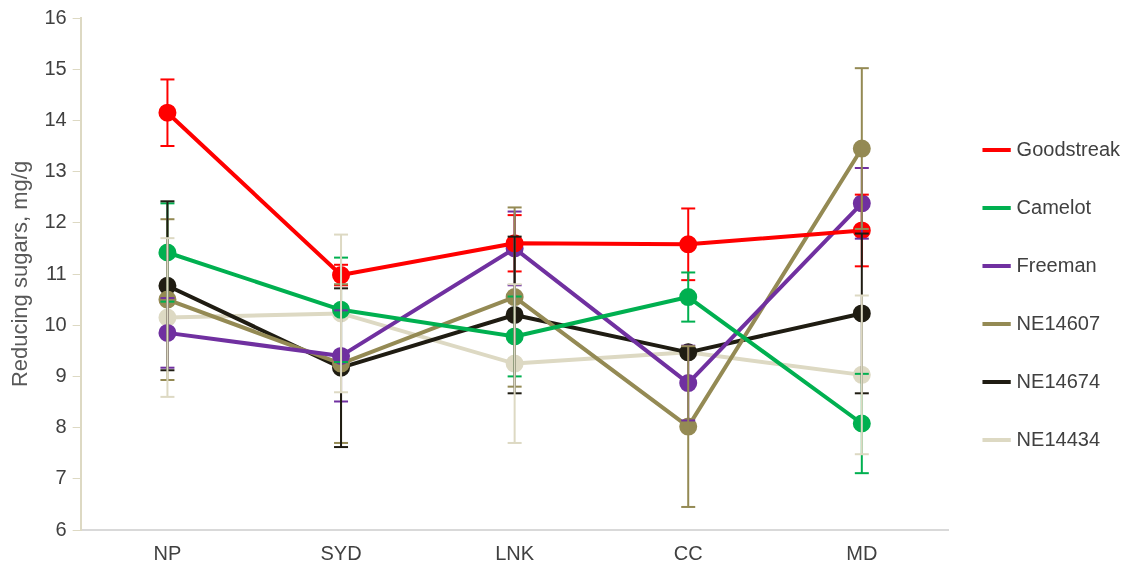  What do you see at coordinates (167, 552) in the screenshot?
I see `x-tick-label: NP` at bounding box center [167, 552].